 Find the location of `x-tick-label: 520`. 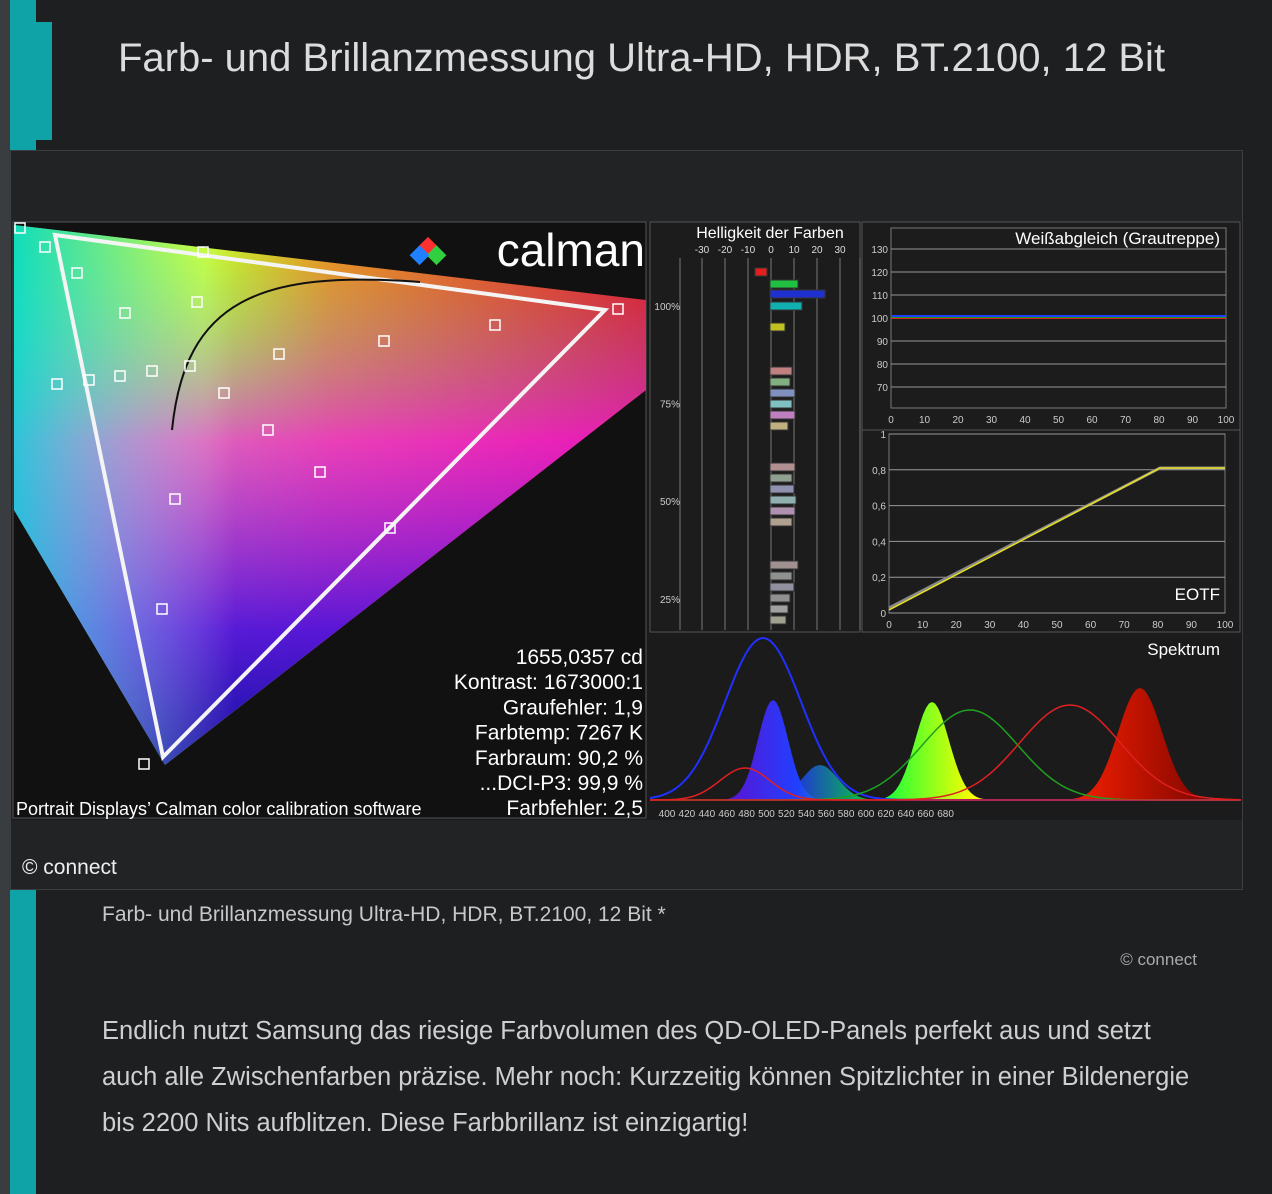

x-tick-label: 520 is located at coordinates (786, 814).